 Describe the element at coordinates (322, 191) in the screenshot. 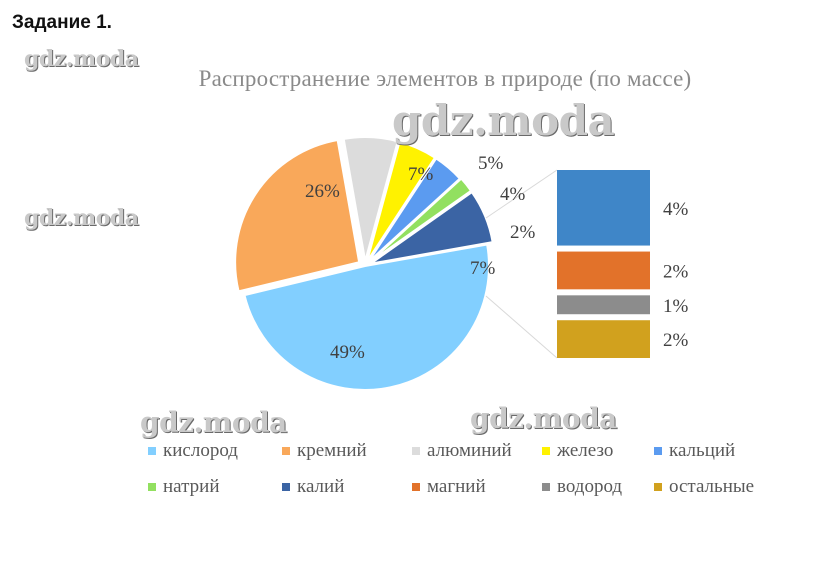

I see `data-label-кремний: 26%` at that location.